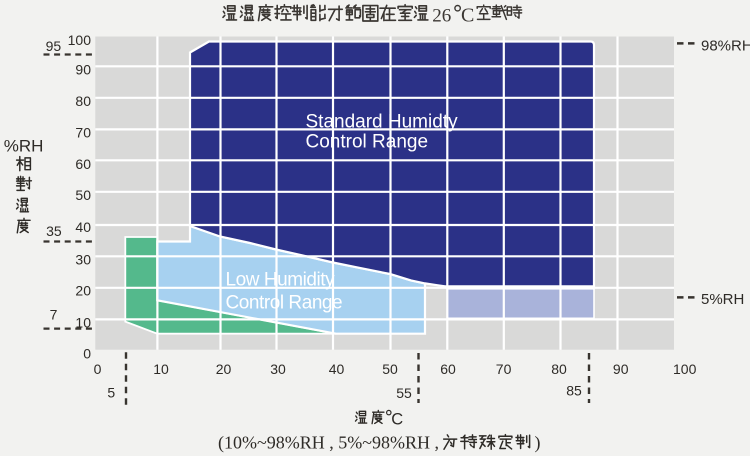 The width and height of the screenshot is (750, 456). Describe the element at coordinates (54, 315) in the screenshot. I see `svg-text: 7` at that location.